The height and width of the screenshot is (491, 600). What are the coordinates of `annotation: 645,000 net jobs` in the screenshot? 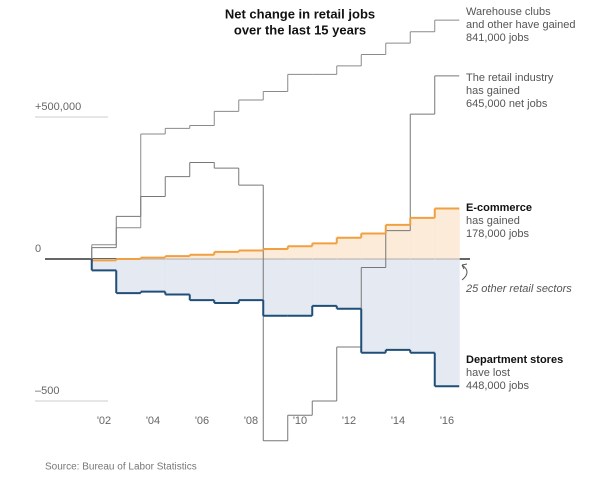 It's located at (507, 104).